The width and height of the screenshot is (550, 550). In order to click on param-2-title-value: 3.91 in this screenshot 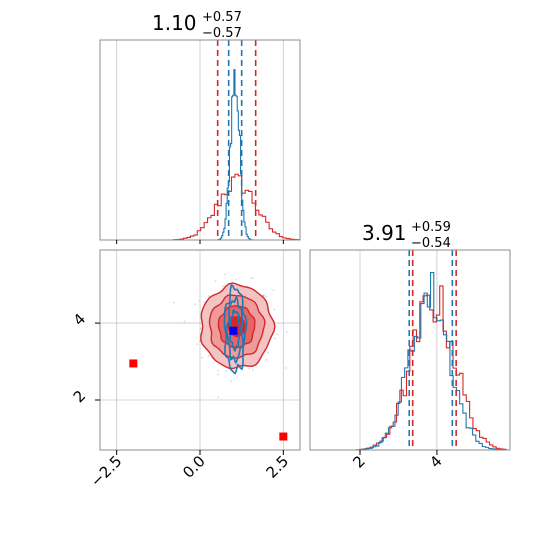, I will do `click(384, 233)`.